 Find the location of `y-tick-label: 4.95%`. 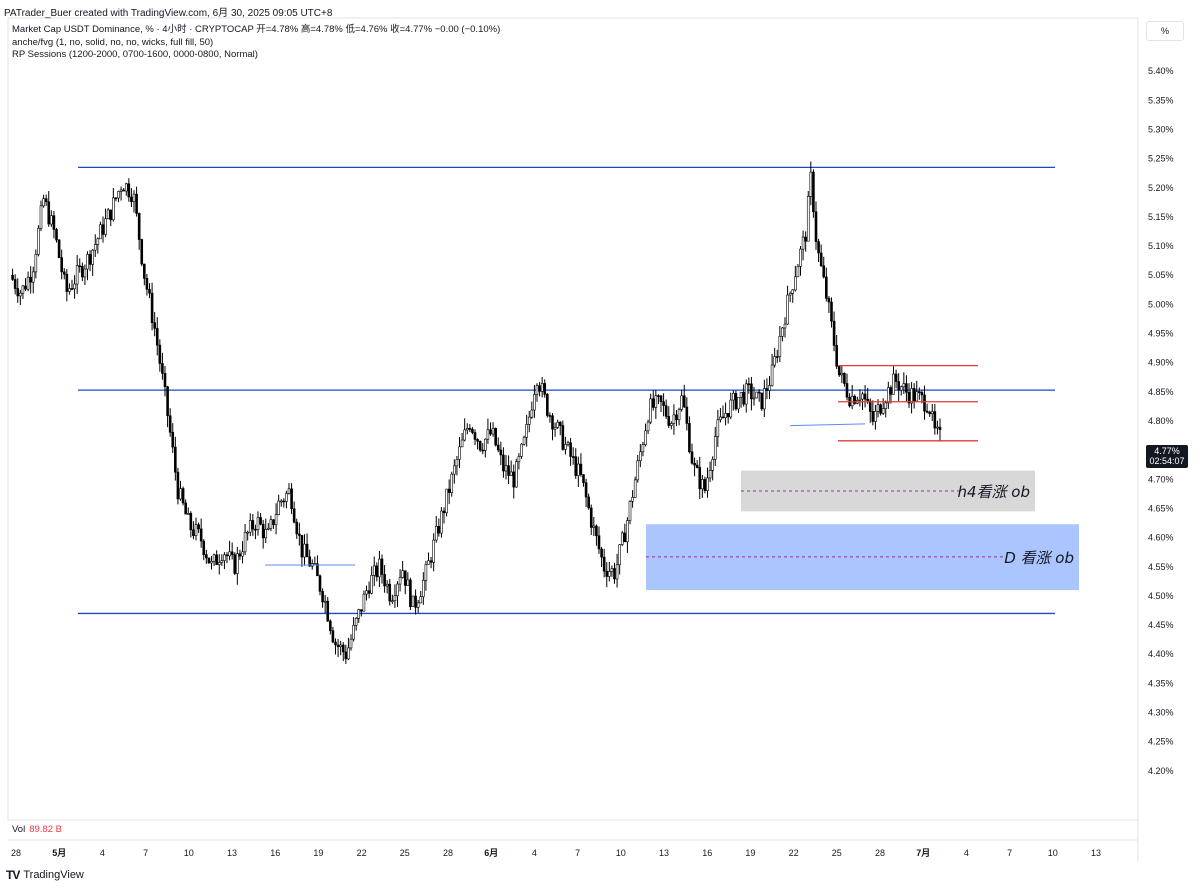

y-tick-label: 4.95% is located at coordinates (1161, 334).